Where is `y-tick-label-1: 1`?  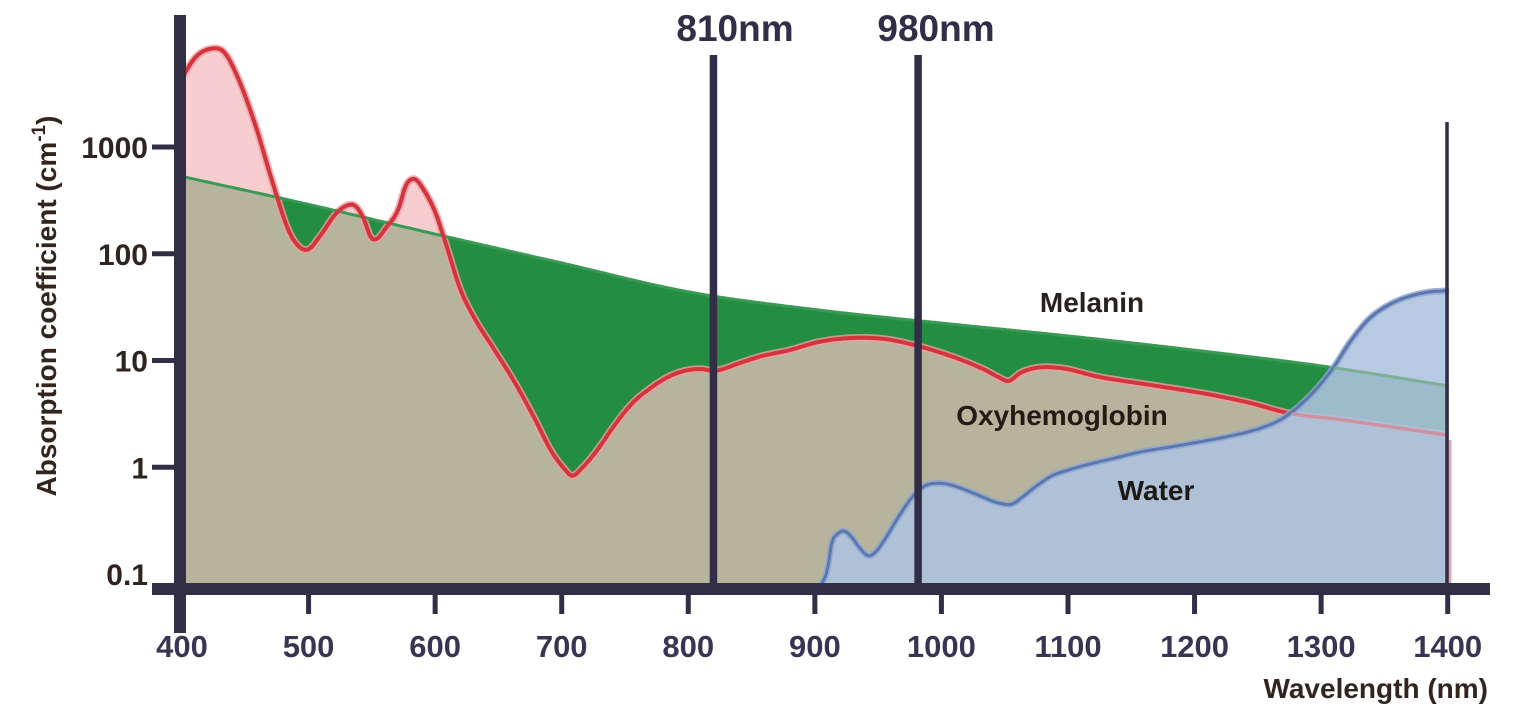 y-tick-label-1: 1 is located at coordinates (139, 468).